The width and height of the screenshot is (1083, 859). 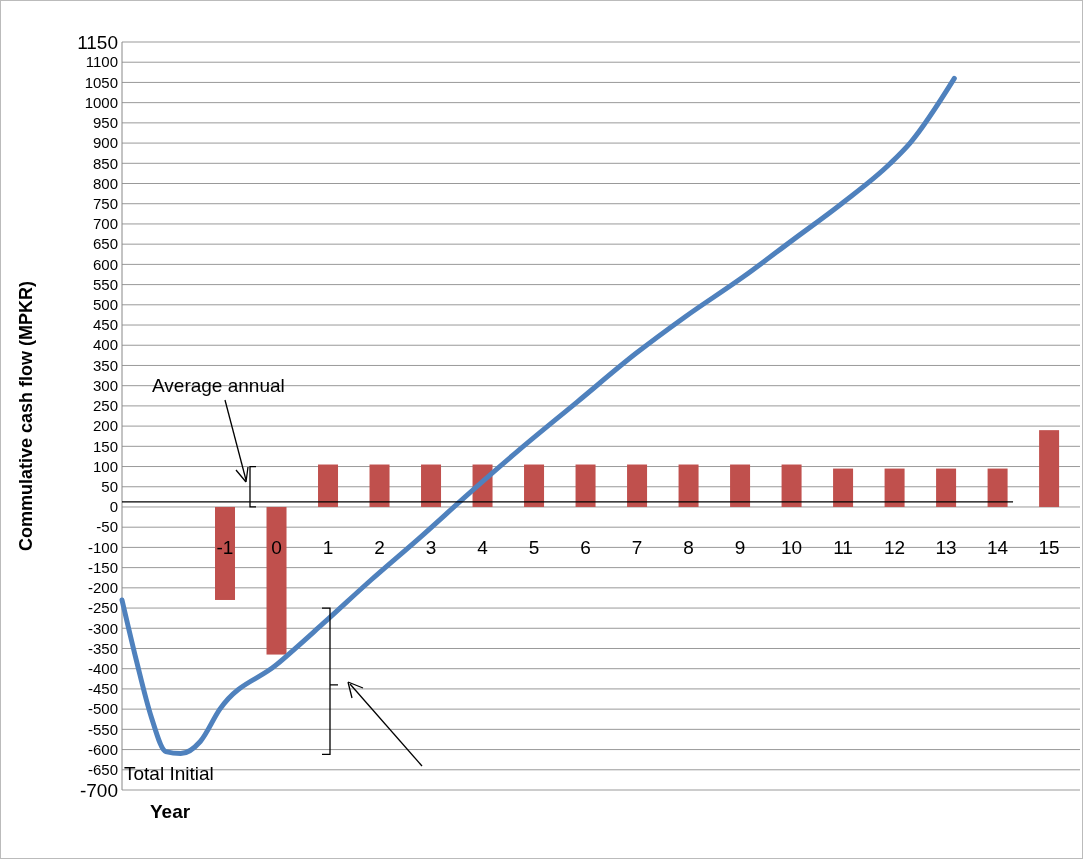 I want to click on y-tick-label: 700, so click(x=105, y=224).